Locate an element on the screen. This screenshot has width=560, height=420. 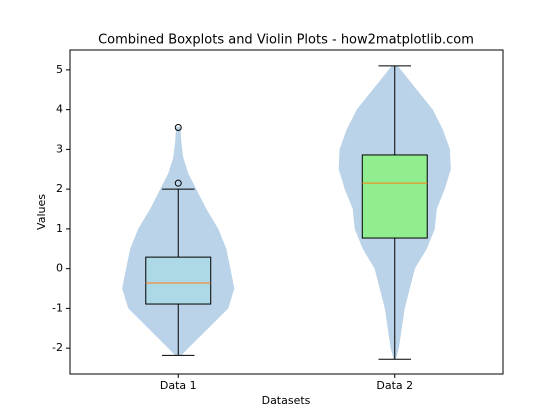
y-tick-label: -2 is located at coordinates (57, 347).